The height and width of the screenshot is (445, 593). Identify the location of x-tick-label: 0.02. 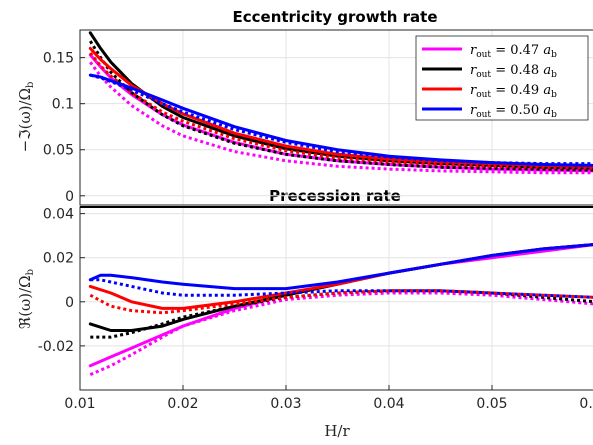
(182, 404).